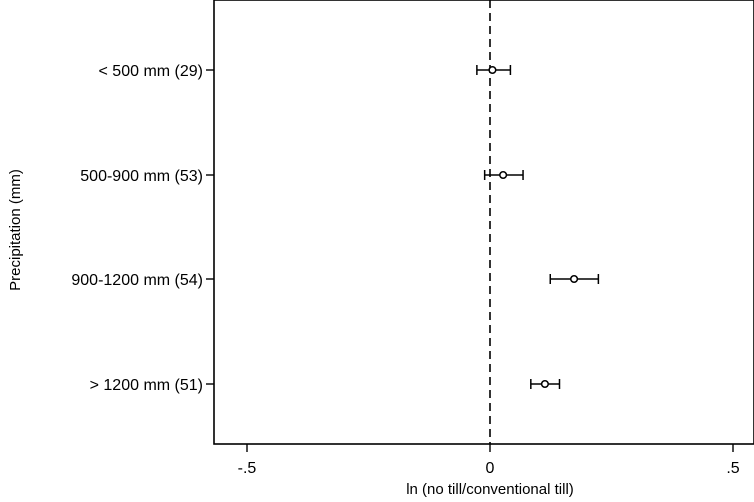  I want to click on x-axis-ticks: -.5 0 .5, so click(489, 460).